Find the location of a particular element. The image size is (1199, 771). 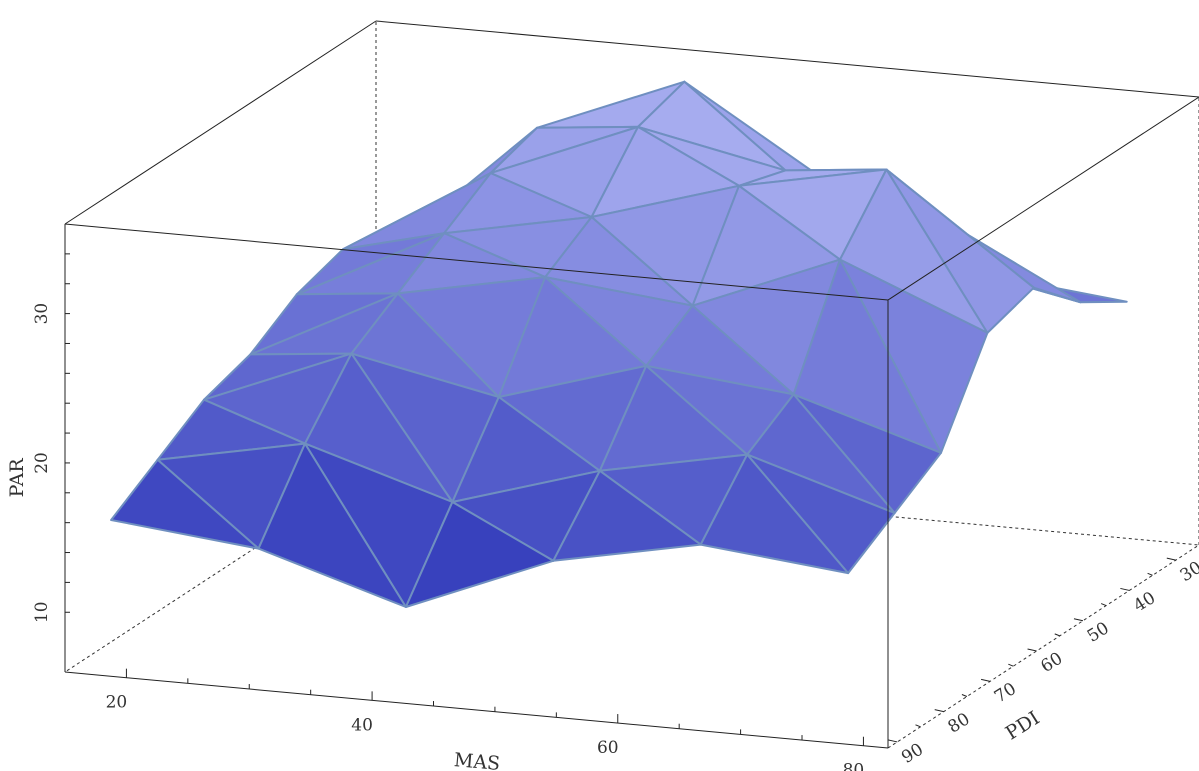

z-axis-title: PAR is located at coordinates (17, 478).